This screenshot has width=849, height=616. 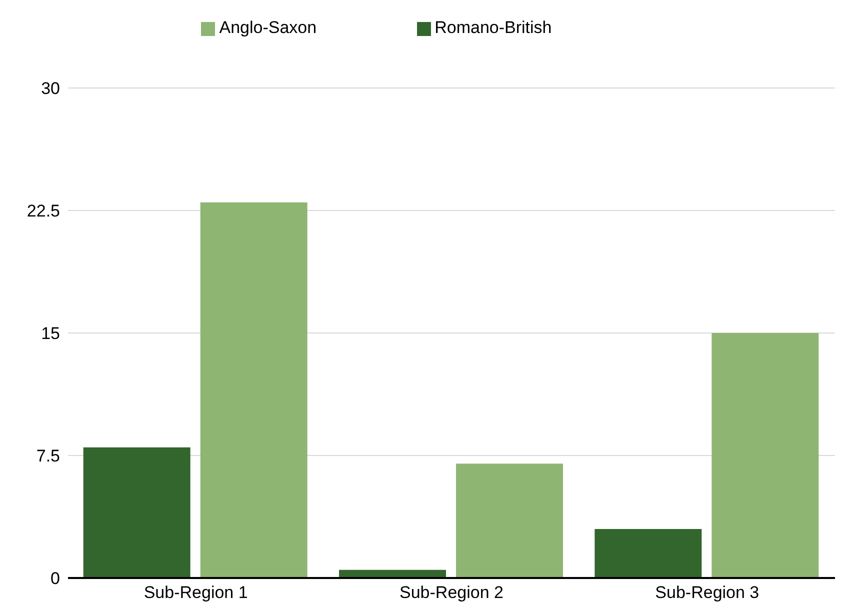 What do you see at coordinates (452, 592) in the screenshot?
I see `x-tick-label: Sub-Region 2` at bounding box center [452, 592].